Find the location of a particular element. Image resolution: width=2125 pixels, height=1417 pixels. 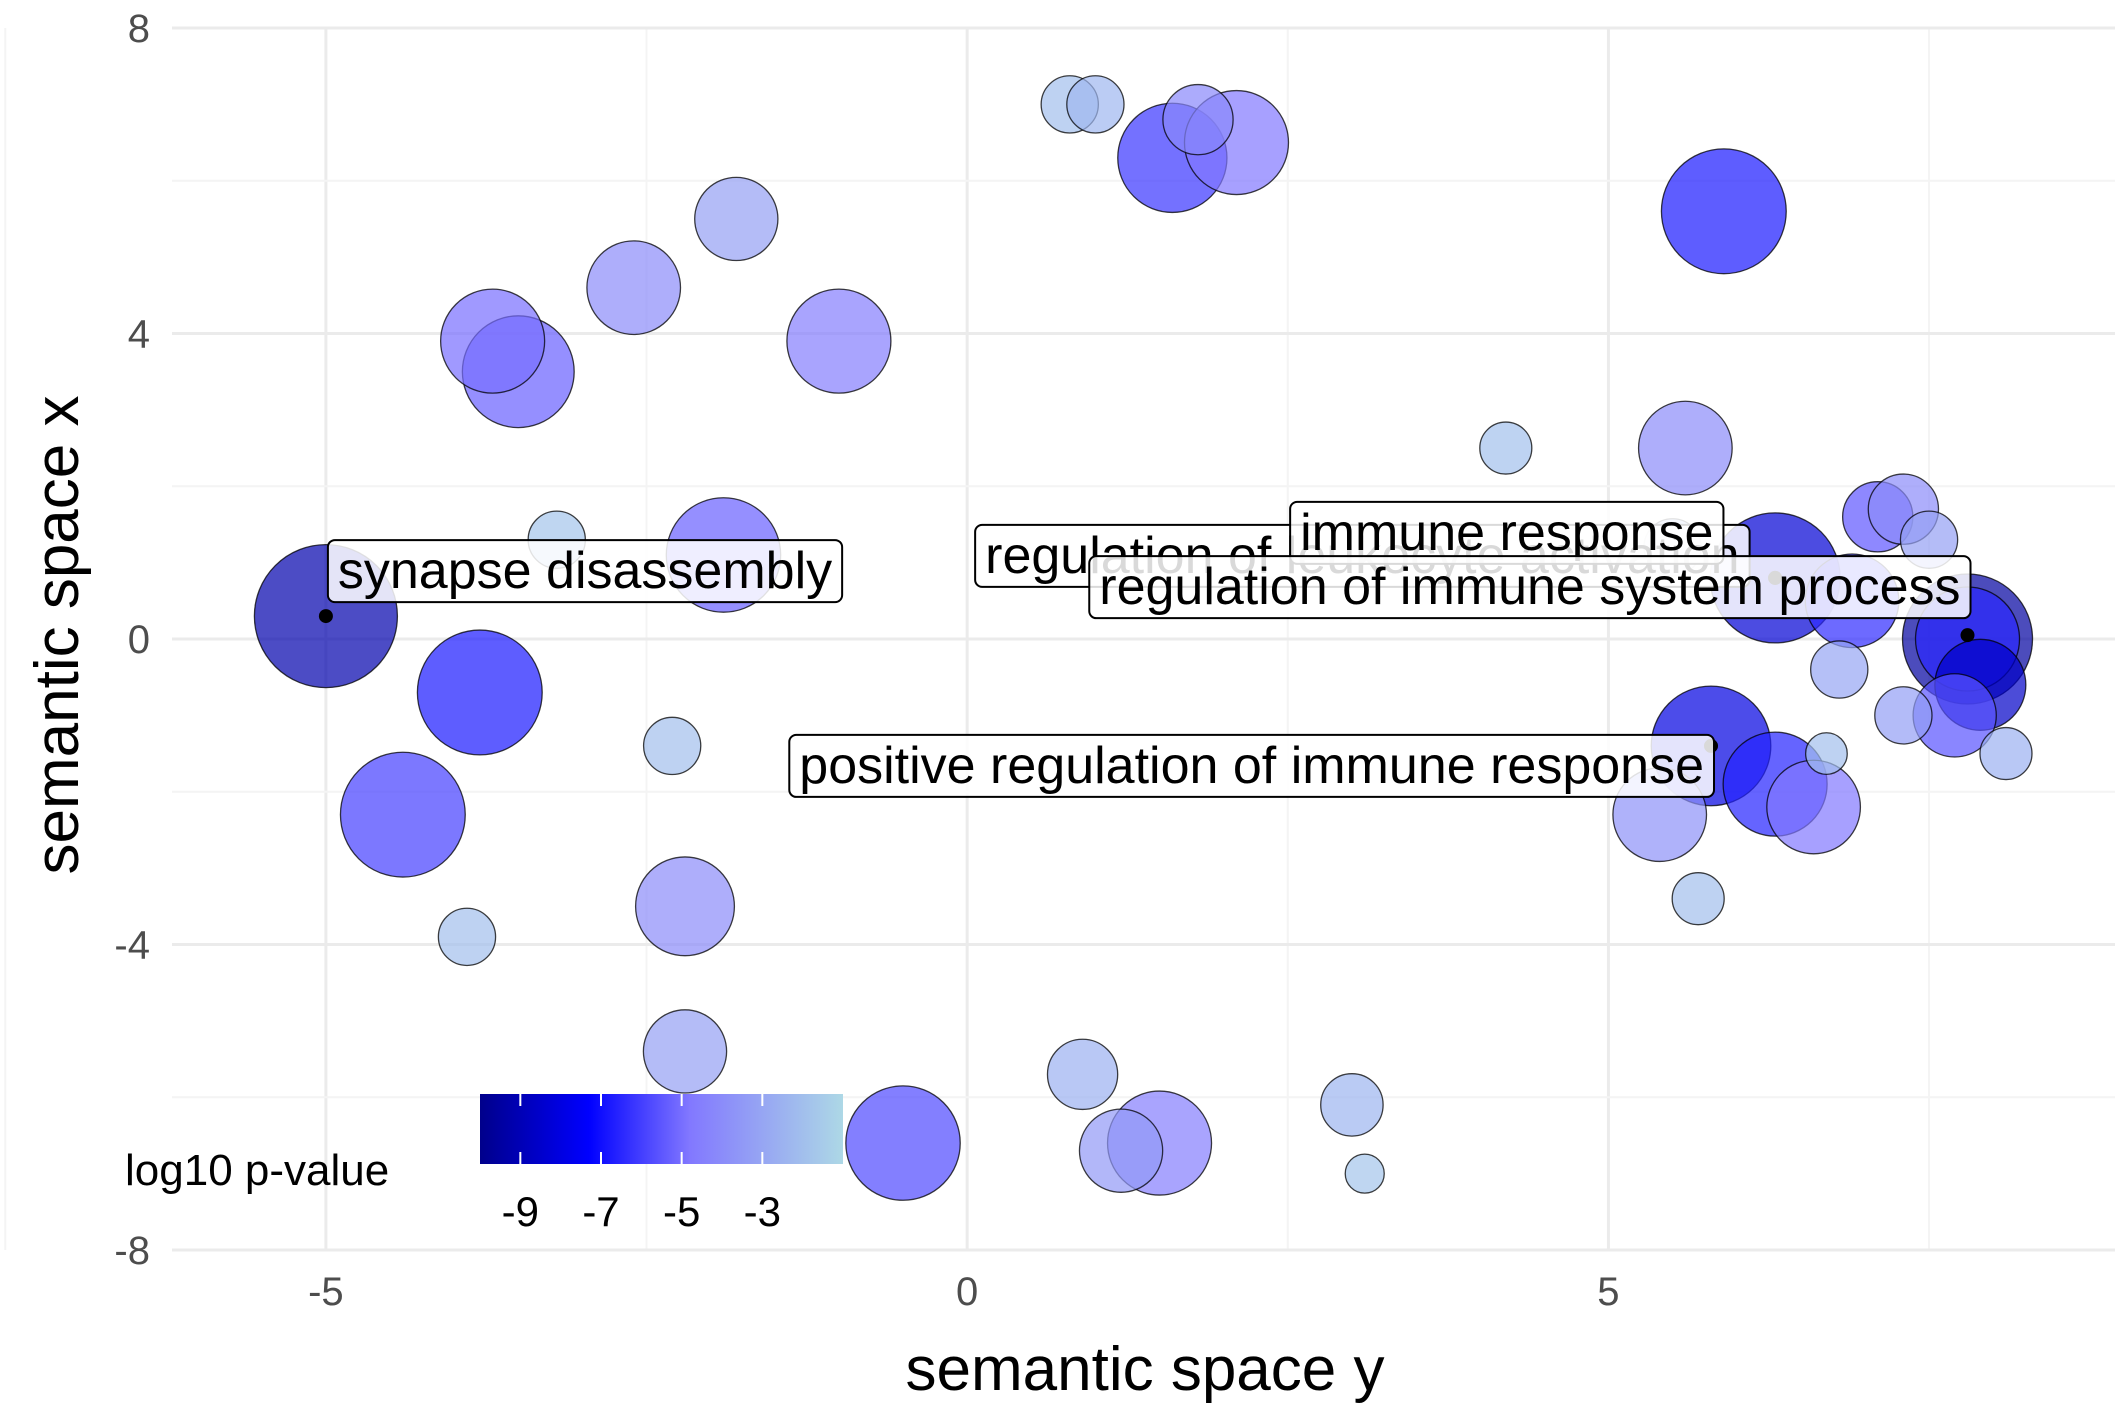

annotation-label: regulation of immune system process is located at coordinates (1530, 587).